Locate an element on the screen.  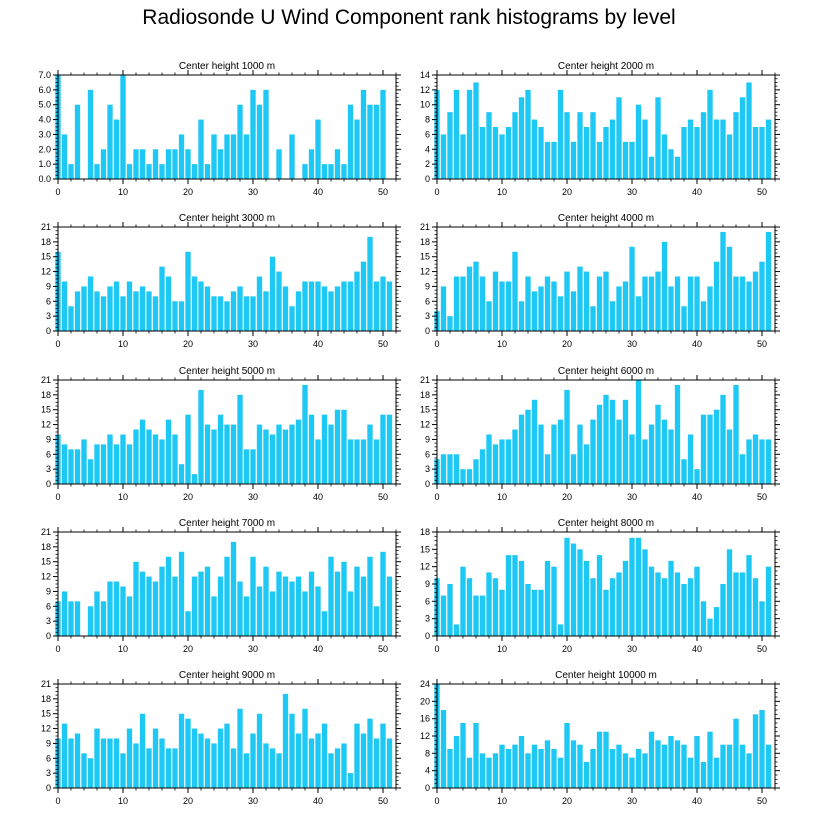
y-tick-label: 14 is located at coordinates (425, 75).